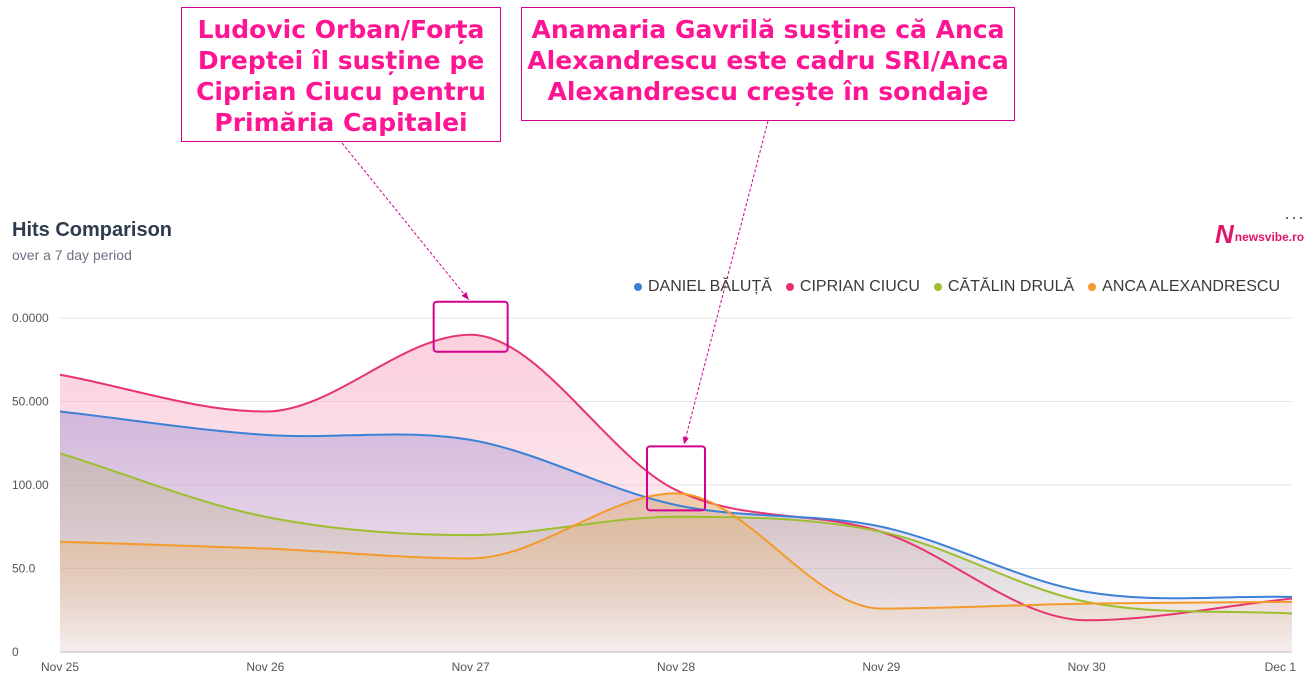 The width and height of the screenshot is (1310, 681). What do you see at coordinates (72, 255) in the screenshot?
I see `chart-subtitle: over a 7 day period` at bounding box center [72, 255].